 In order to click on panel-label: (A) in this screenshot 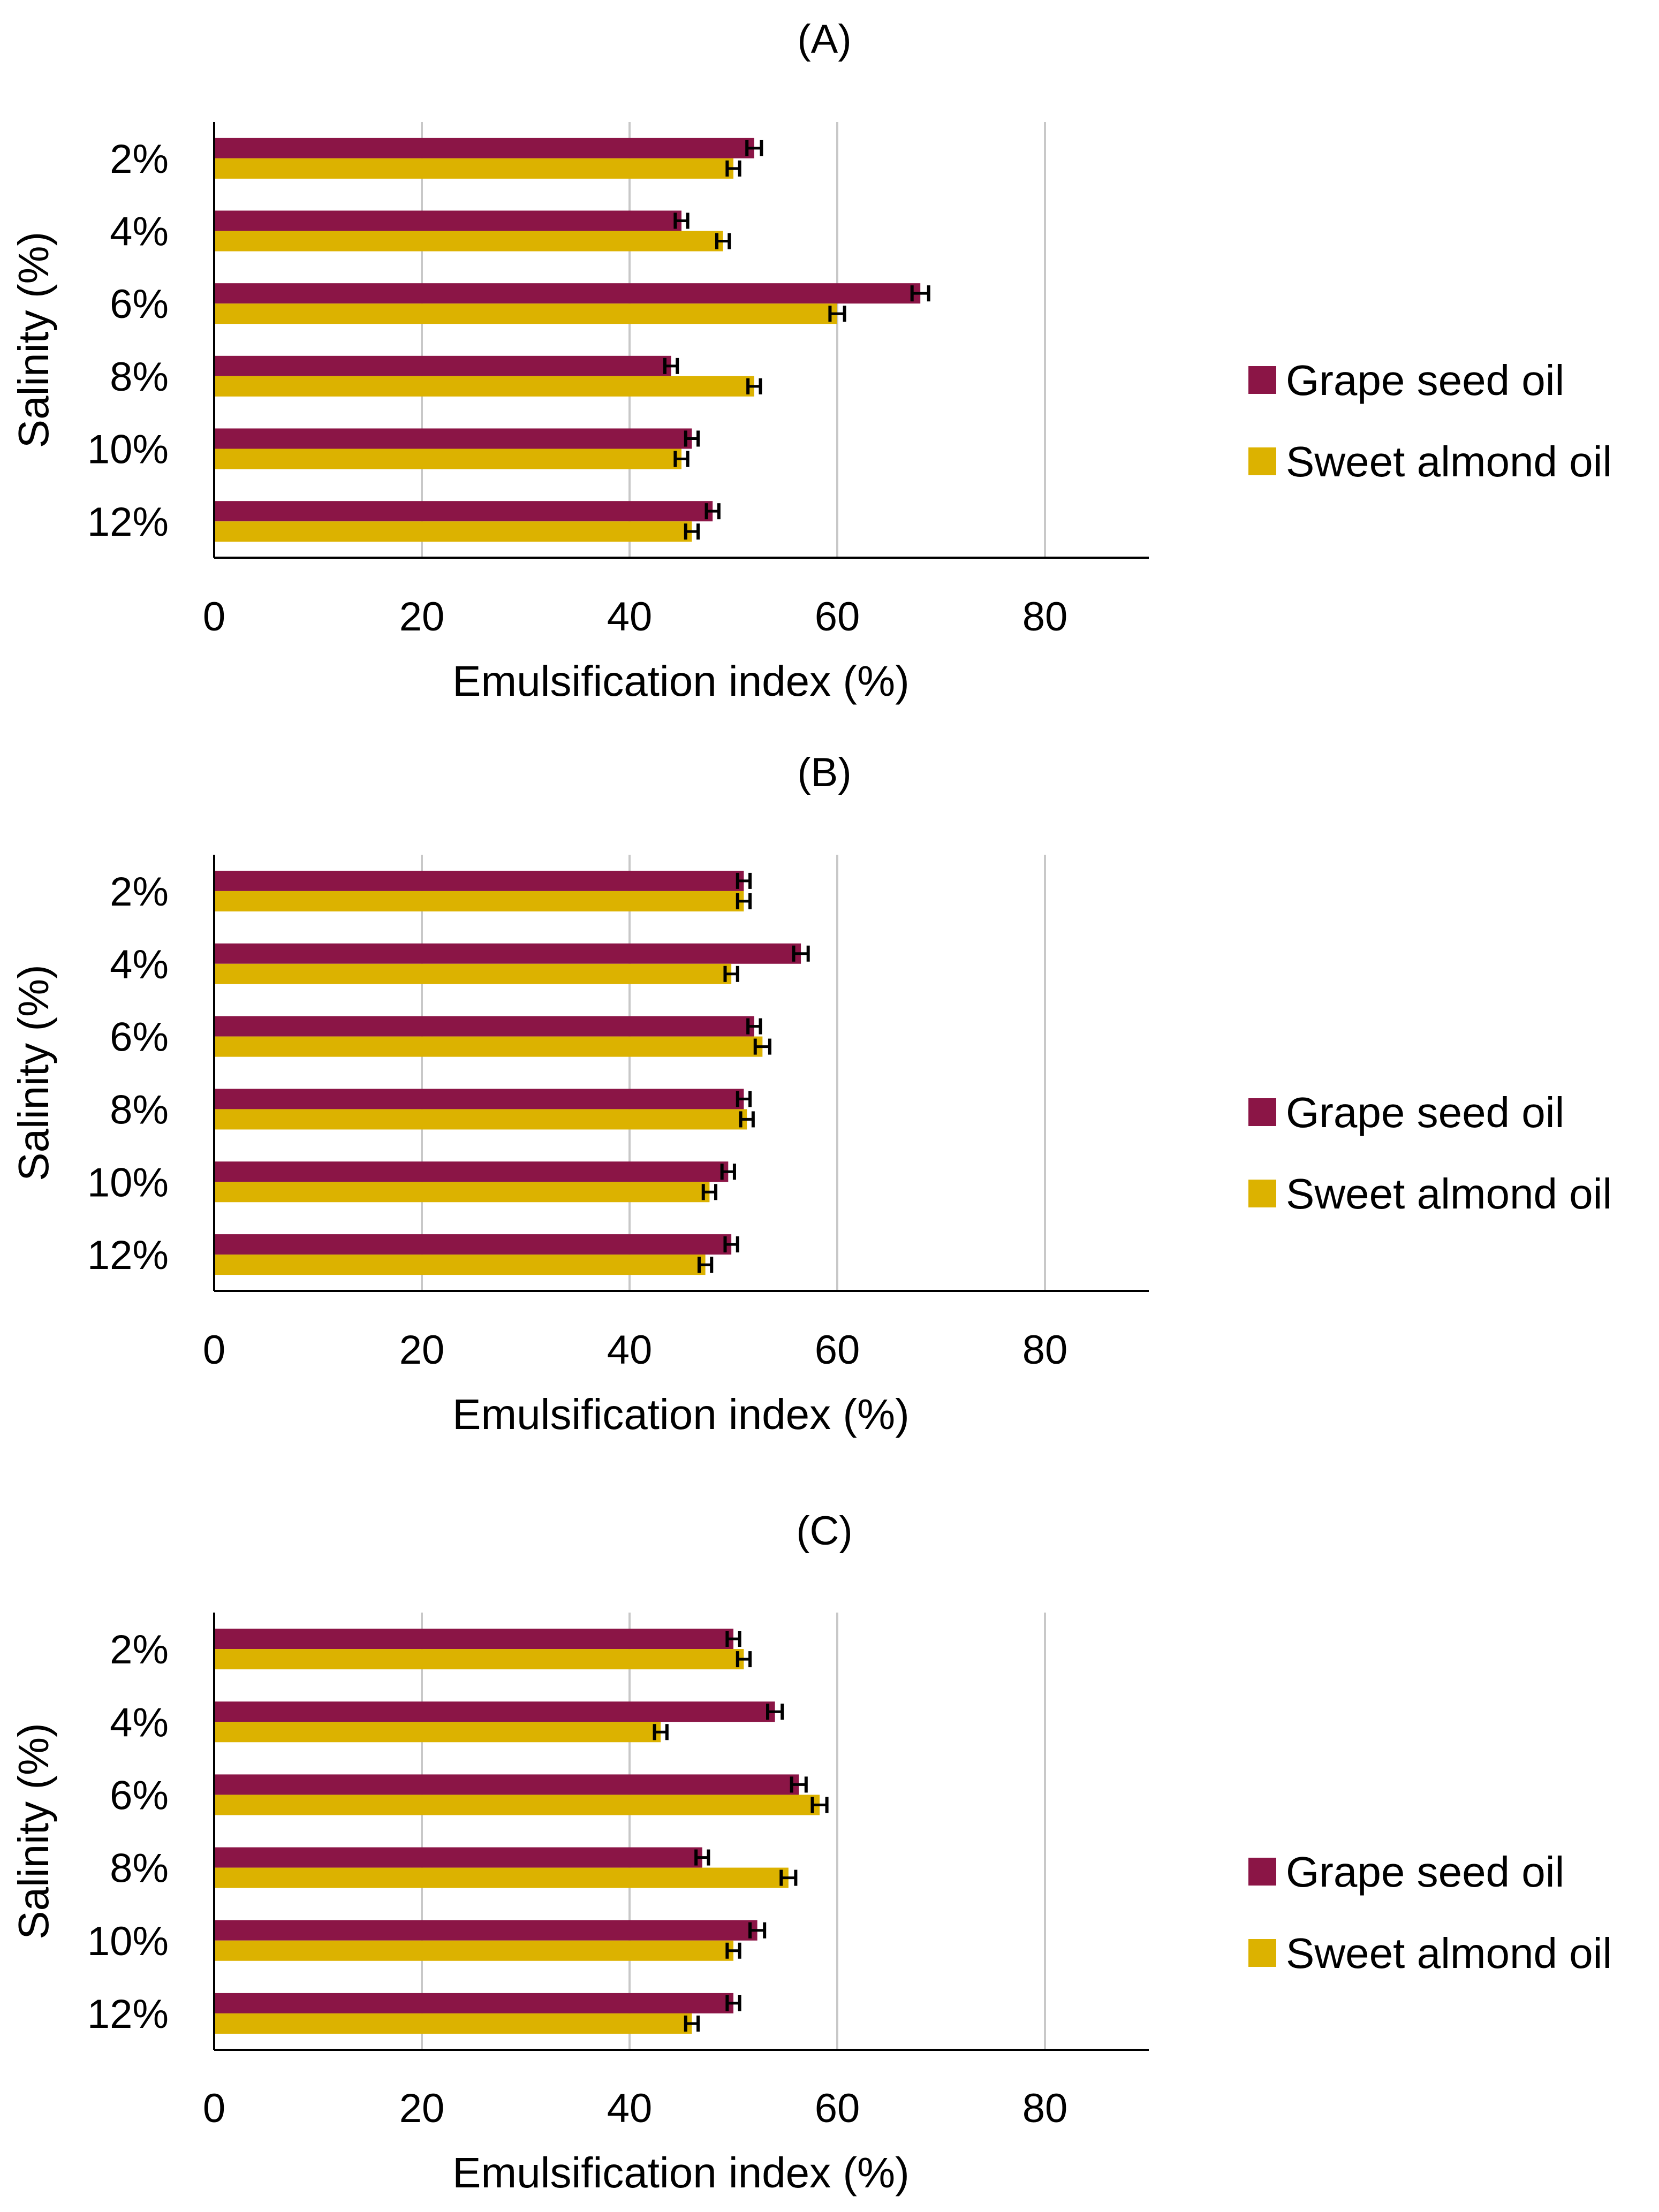, I will do `click(824, 39)`.